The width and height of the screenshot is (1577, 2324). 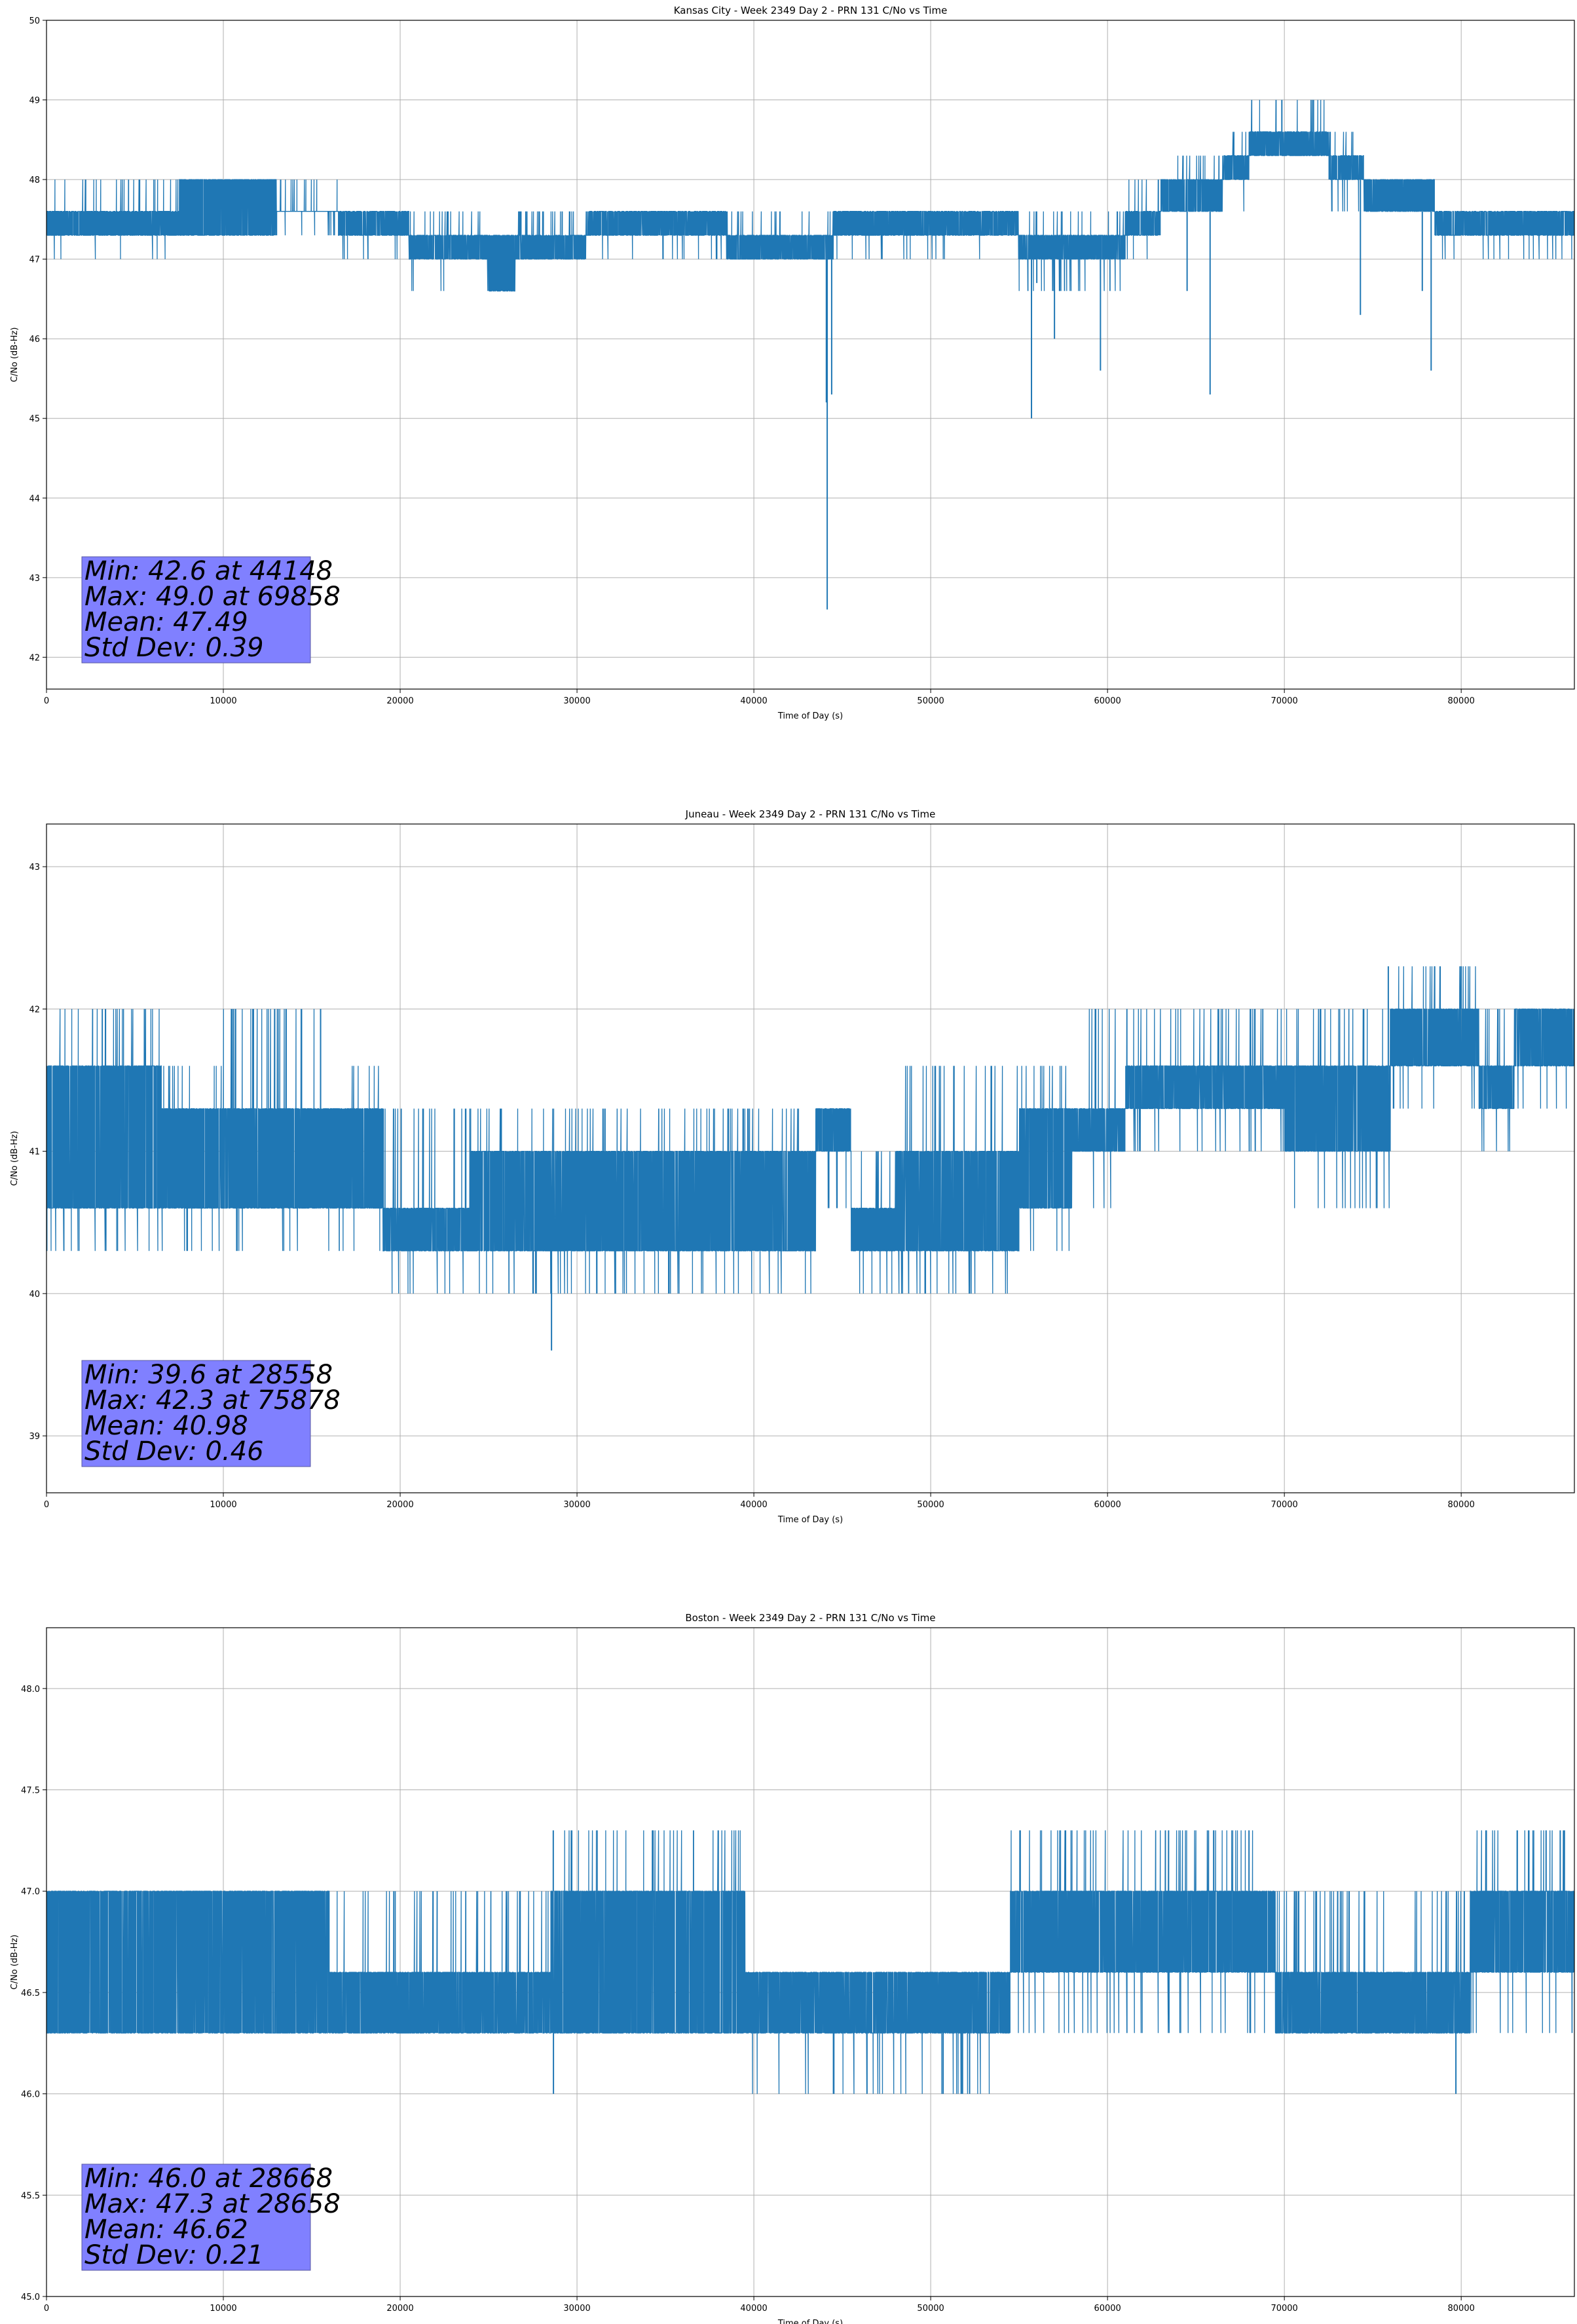 What do you see at coordinates (30, 1791) in the screenshot?
I see `y-tick-label: 47.5` at bounding box center [30, 1791].